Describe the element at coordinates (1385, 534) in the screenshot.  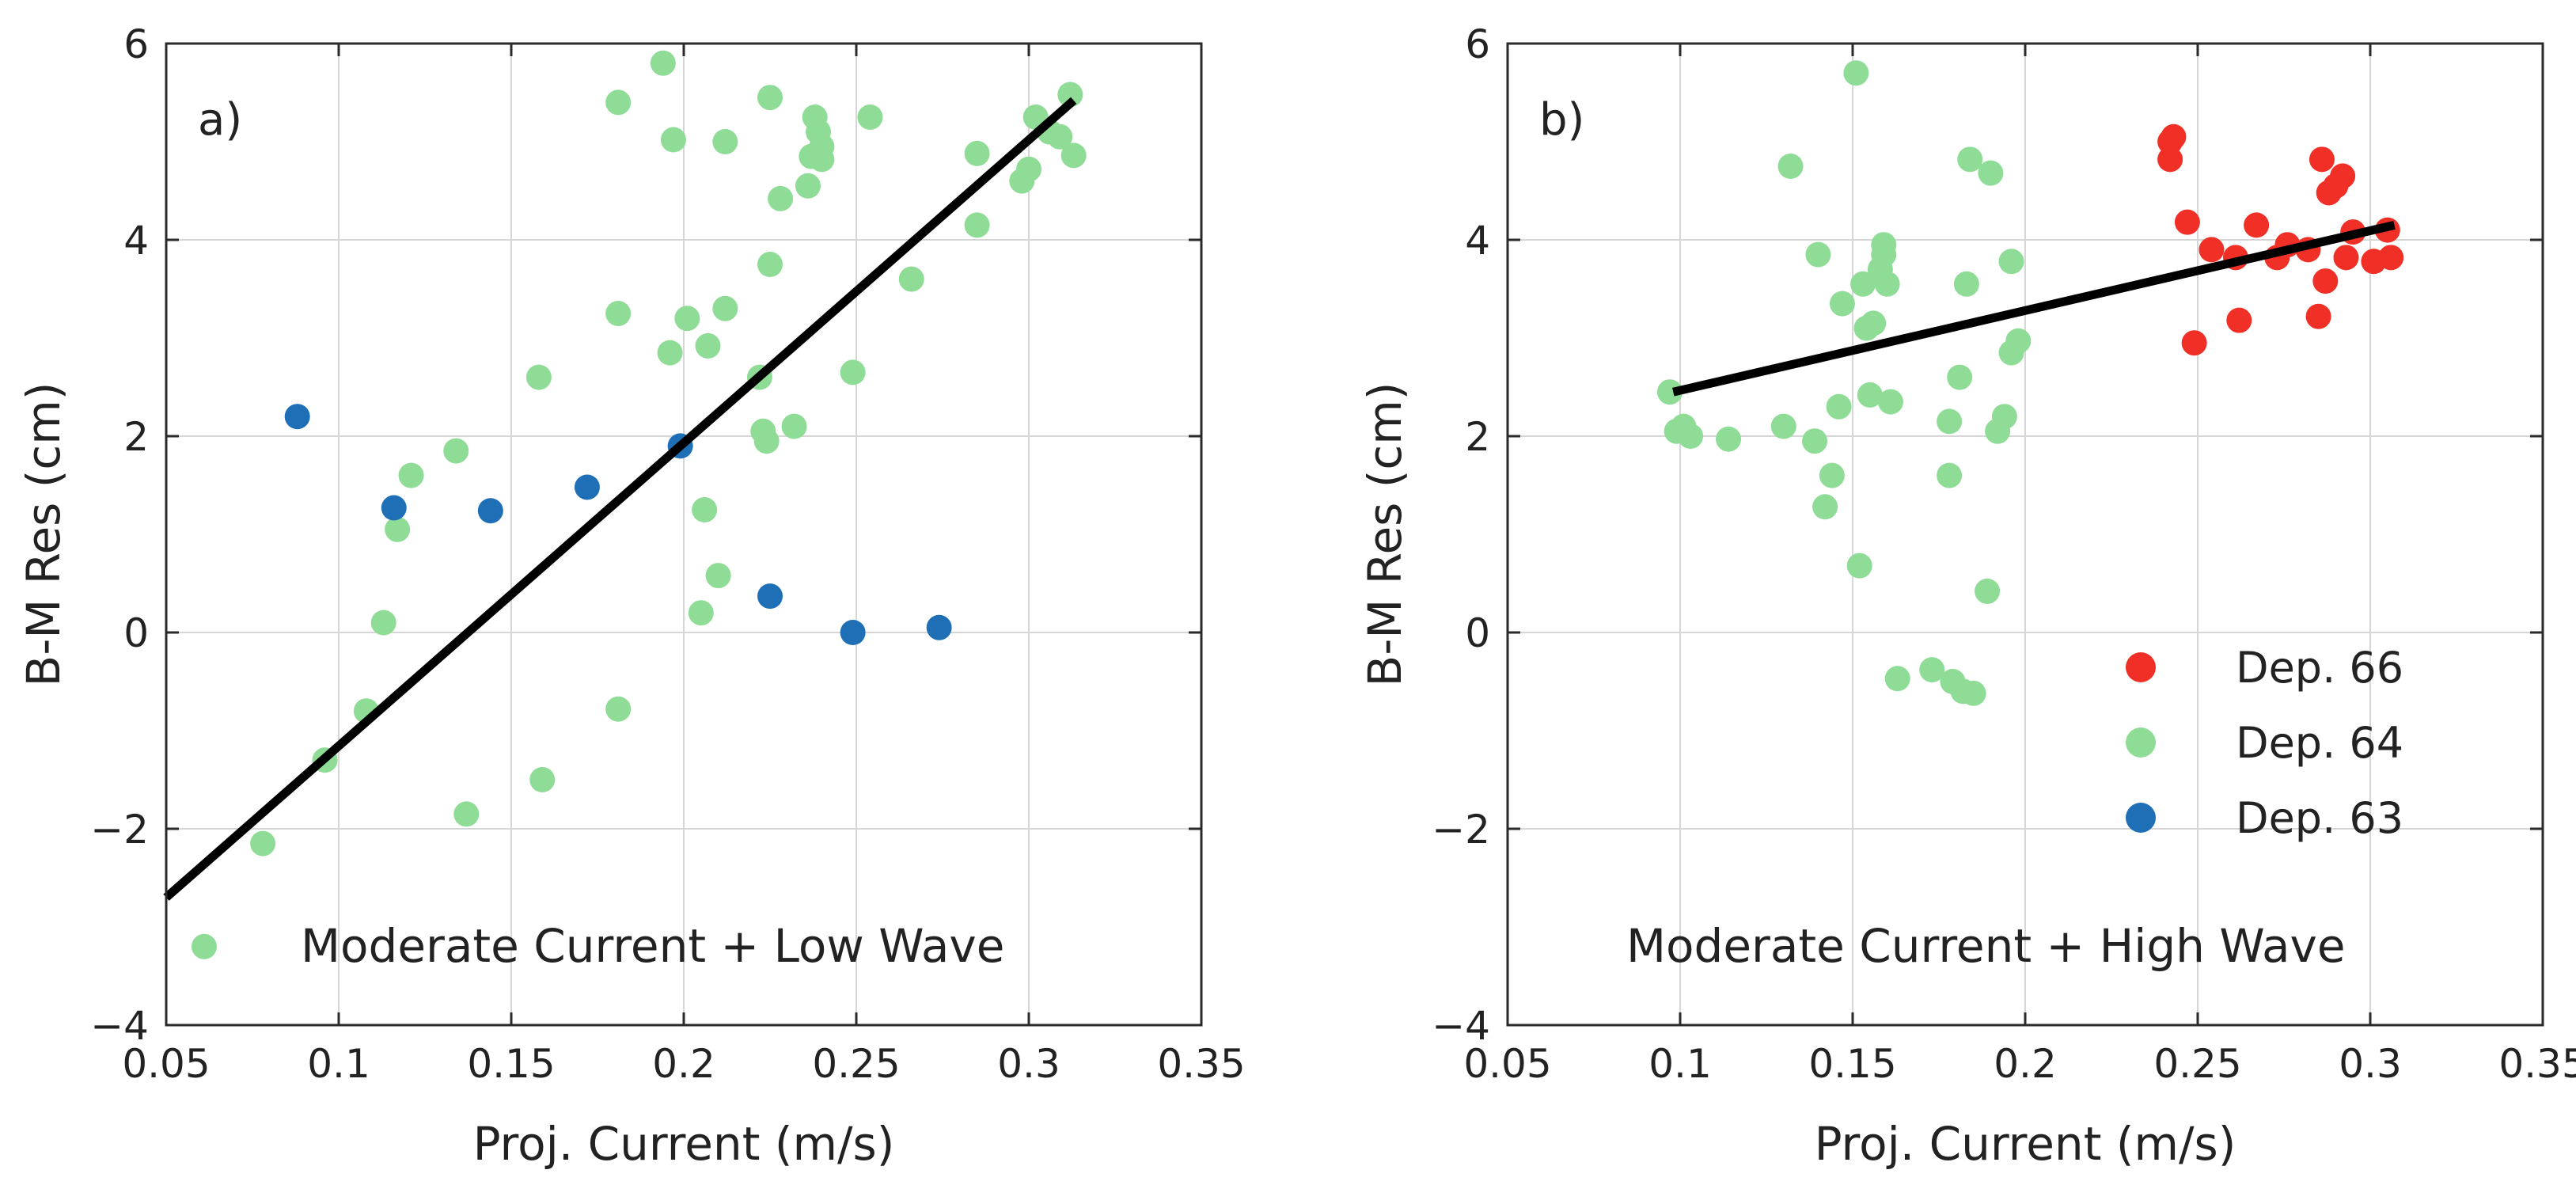
I see `y-axis-label: B-M Res (cm)` at that location.